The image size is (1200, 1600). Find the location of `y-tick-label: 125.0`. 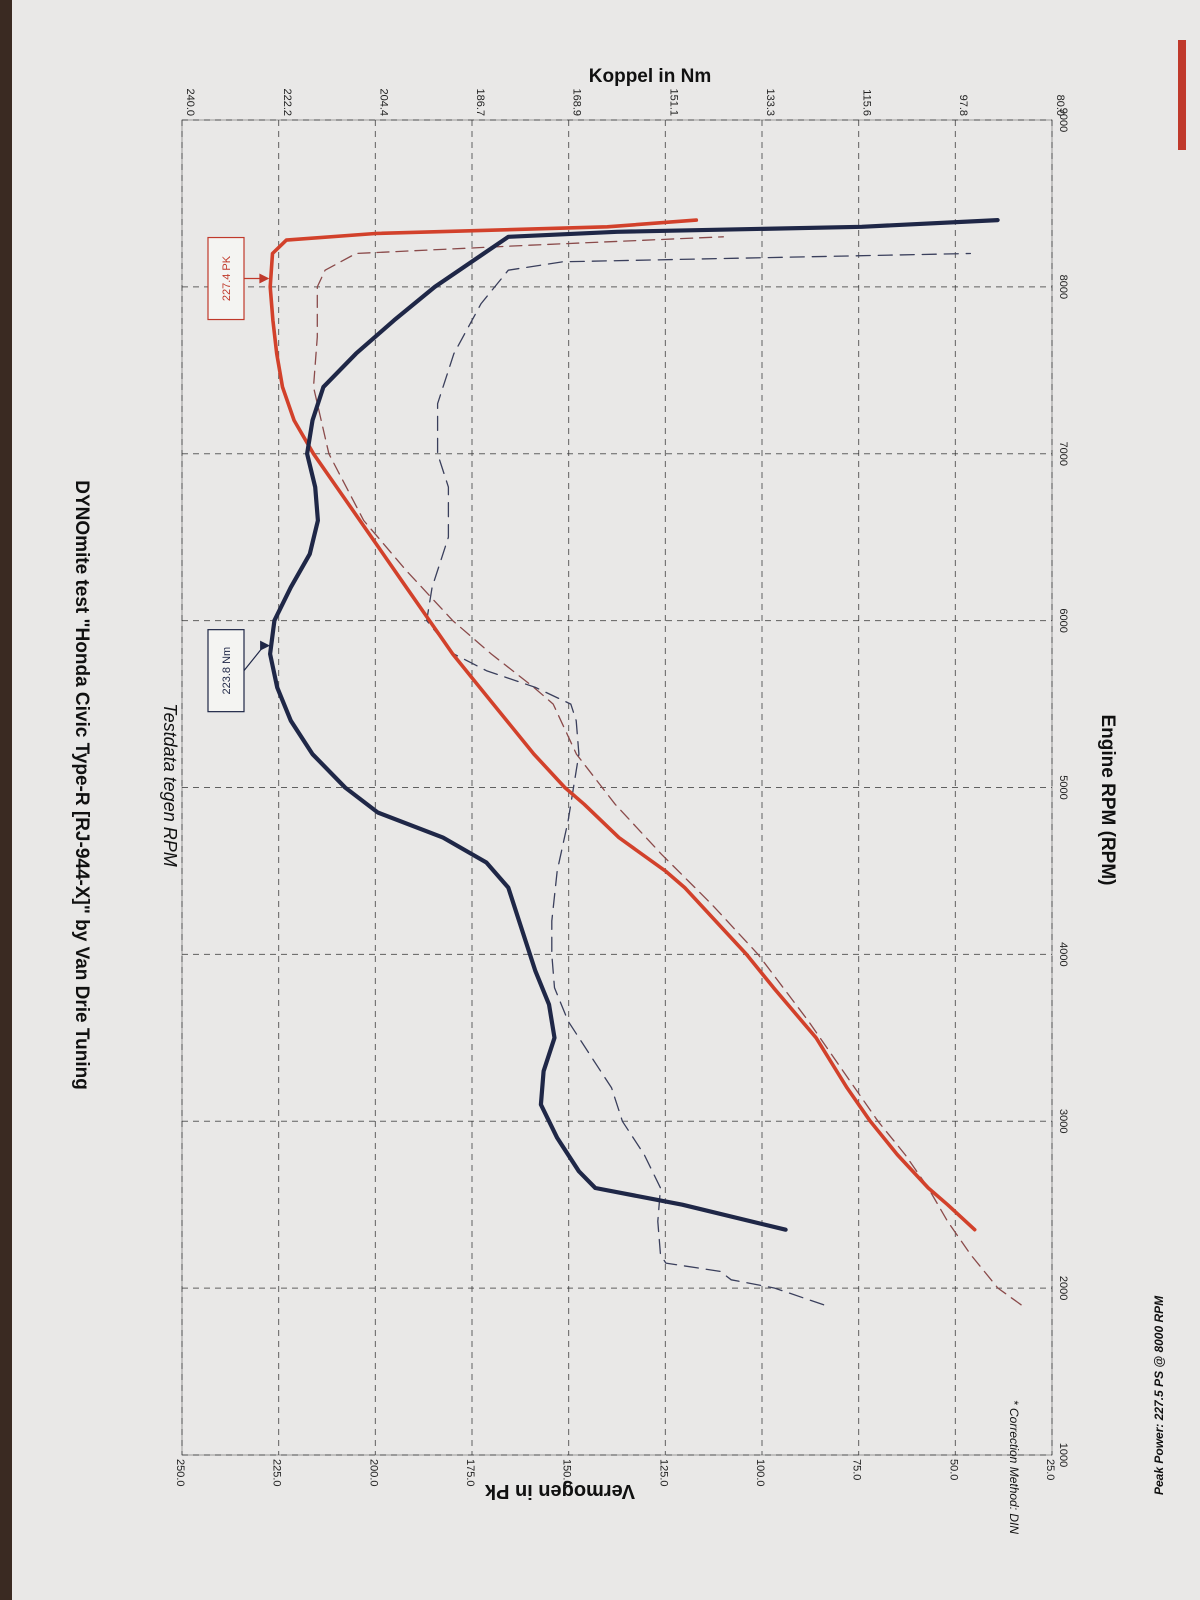

y-tick-label: 125.0 is located at coordinates (663, 1473).